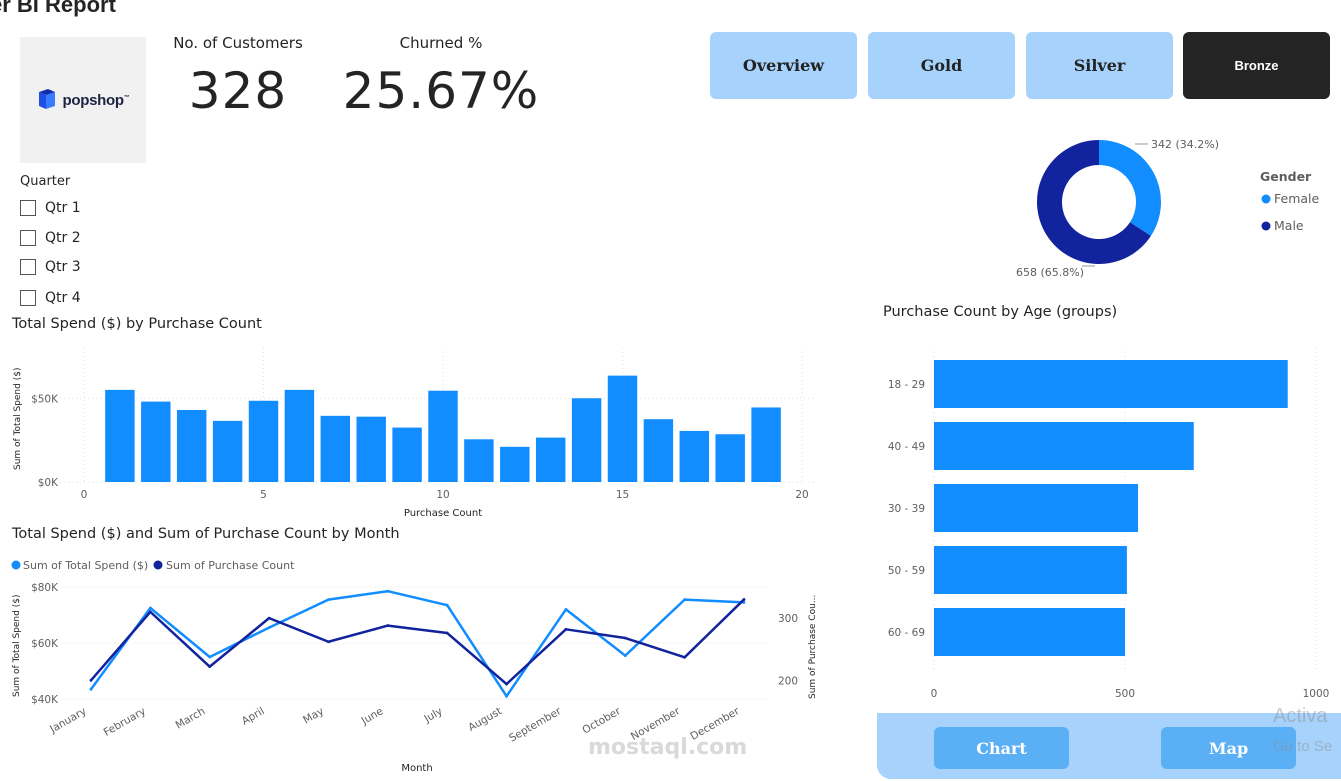 The image size is (1341, 781). Describe the element at coordinates (18, 419) in the screenshot. I see `bar-y-axis-title: Sum of Total Spend ($)` at that location.